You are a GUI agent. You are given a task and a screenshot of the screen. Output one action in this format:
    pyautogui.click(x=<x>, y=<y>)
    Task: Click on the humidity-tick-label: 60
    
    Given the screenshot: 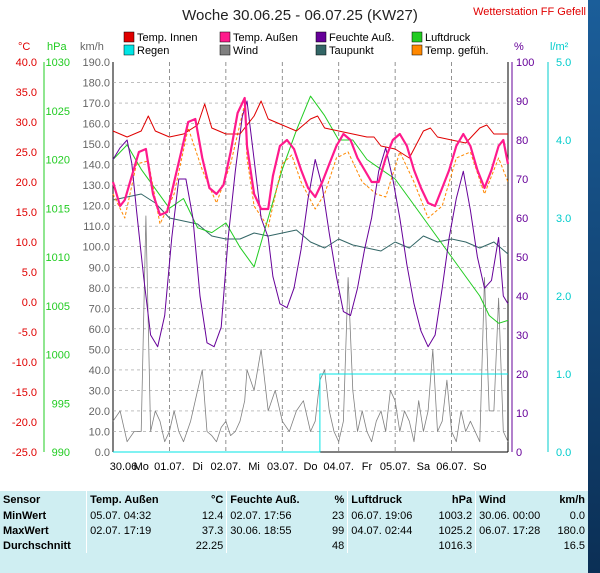 What is the action you would take?
    pyautogui.click(x=522, y=219)
    